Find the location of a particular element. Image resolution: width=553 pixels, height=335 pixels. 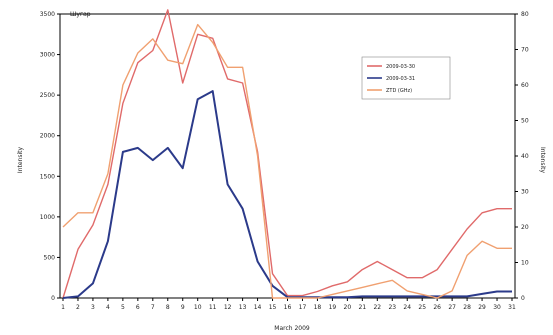

right-tick-label: 40 is located at coordinates (525, 156).